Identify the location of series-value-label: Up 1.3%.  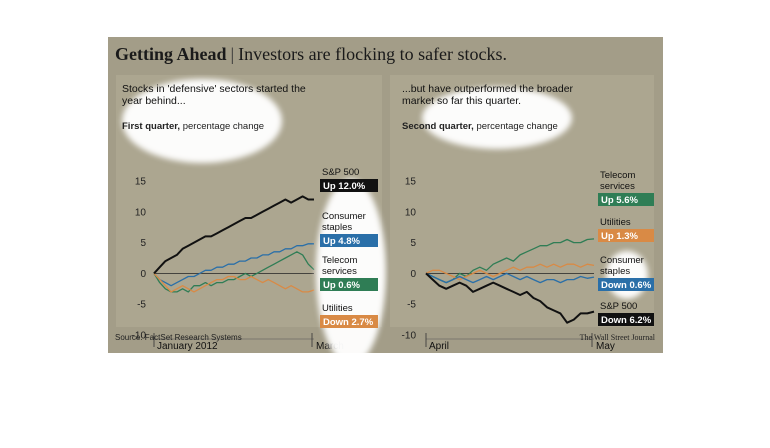
(620, 236).